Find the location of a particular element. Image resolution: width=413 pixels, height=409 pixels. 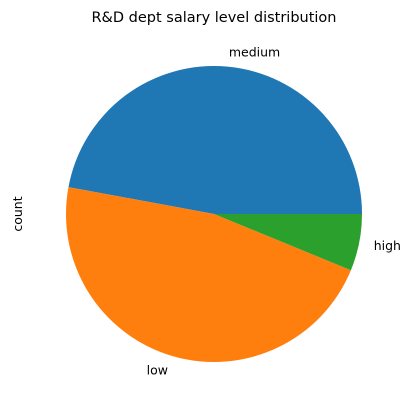

pie-slice-high is located at coordinates (288, 242).